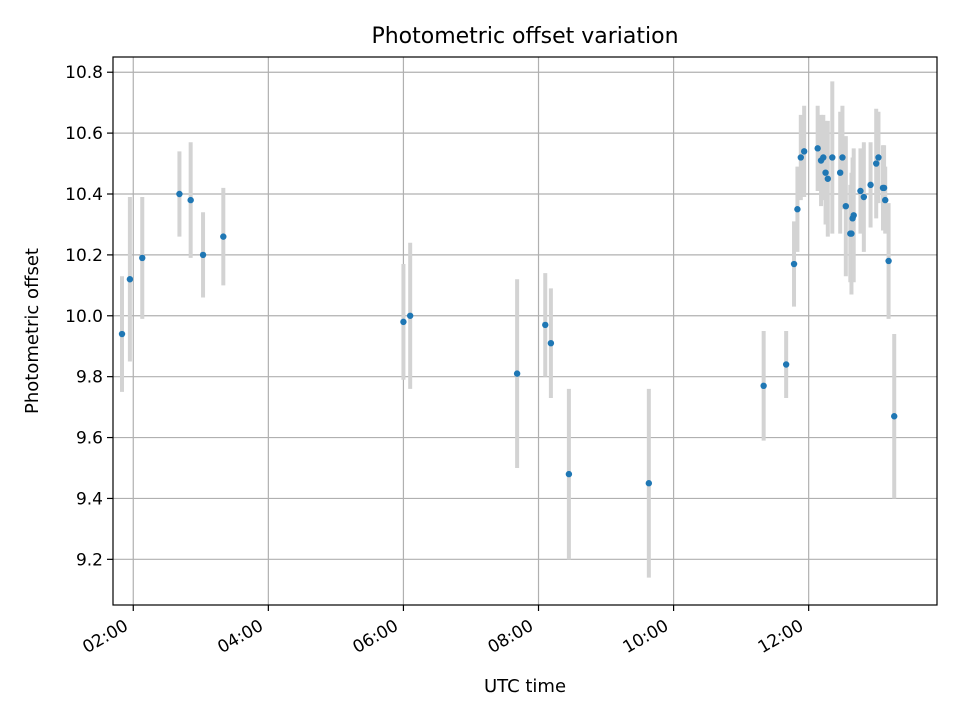 The height and width of the screenshot is (724, 960). What do you see at coordinates (89, 439) in the screenshot?
I see `y-tick-label: 9.6` at bounding box center [89, 439].